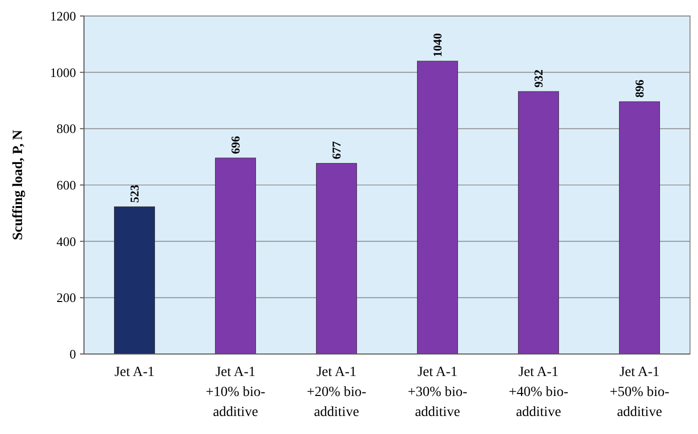 This screenshot has height=434, width=698. I want to click on y-axis-title: Scuffing load, P, N, so click(18, 185).